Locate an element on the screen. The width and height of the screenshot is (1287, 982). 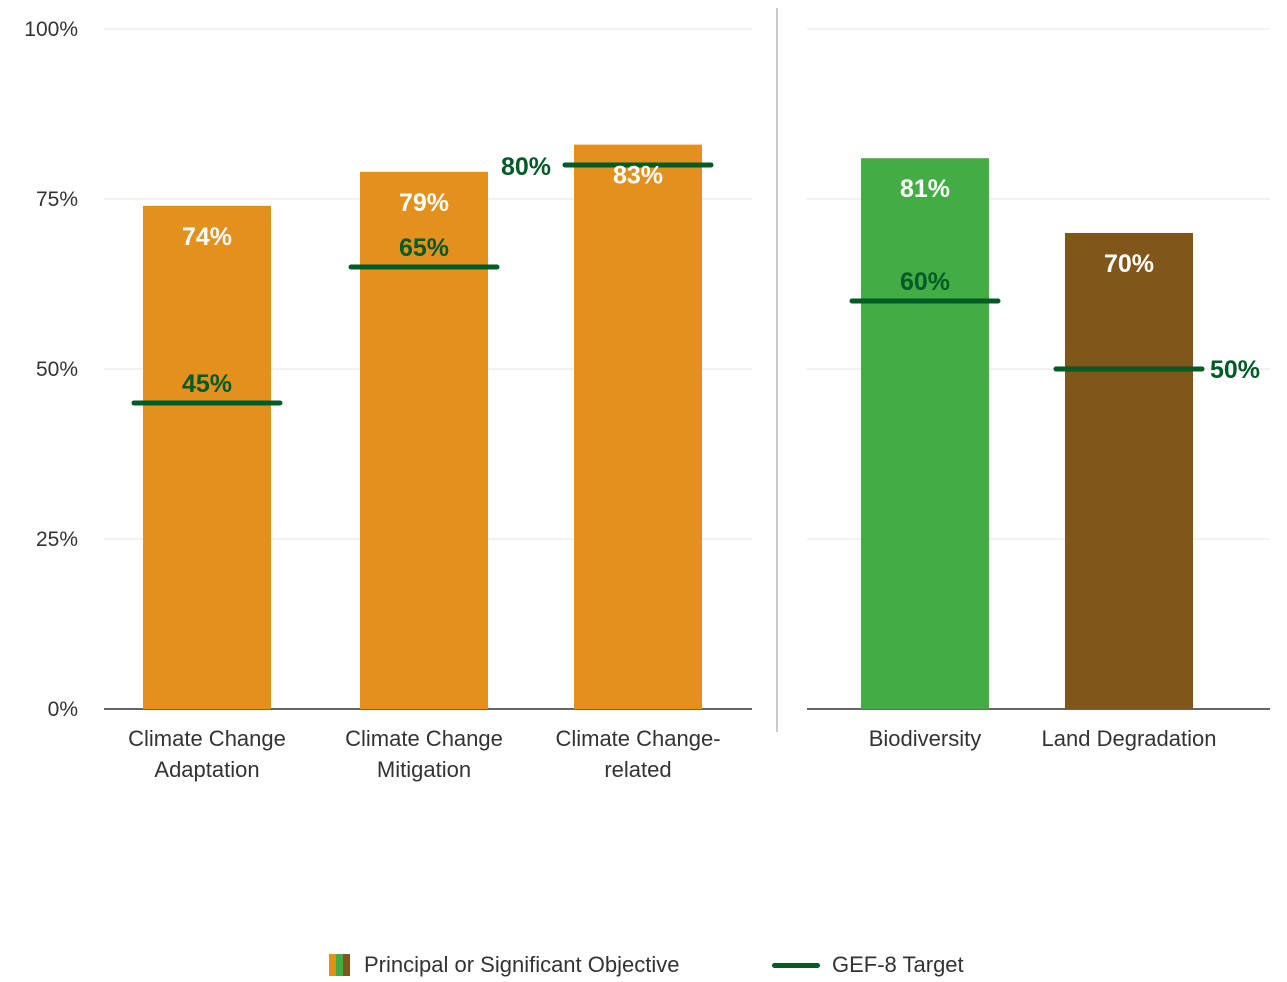
target-value-label: 60% is located at coordinates (925, 282).